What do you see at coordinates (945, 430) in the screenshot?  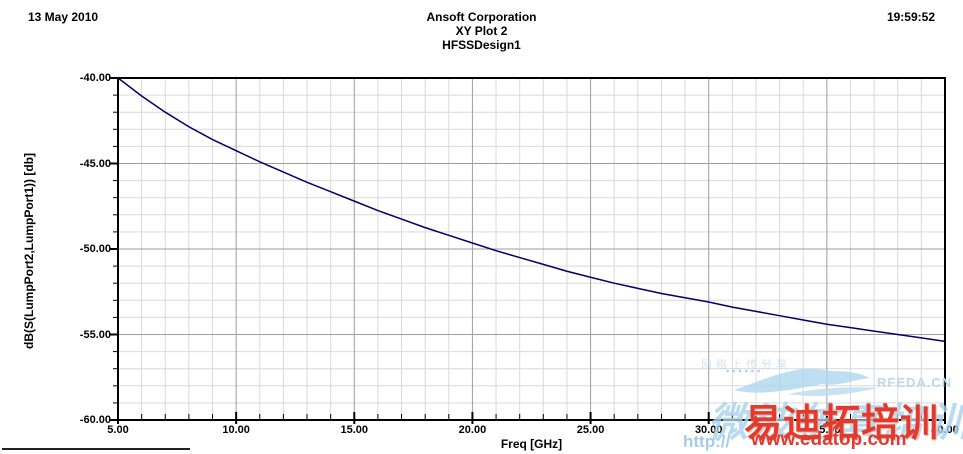 I see `x-tick-label: 40.00` at bounding box center [945, 430].